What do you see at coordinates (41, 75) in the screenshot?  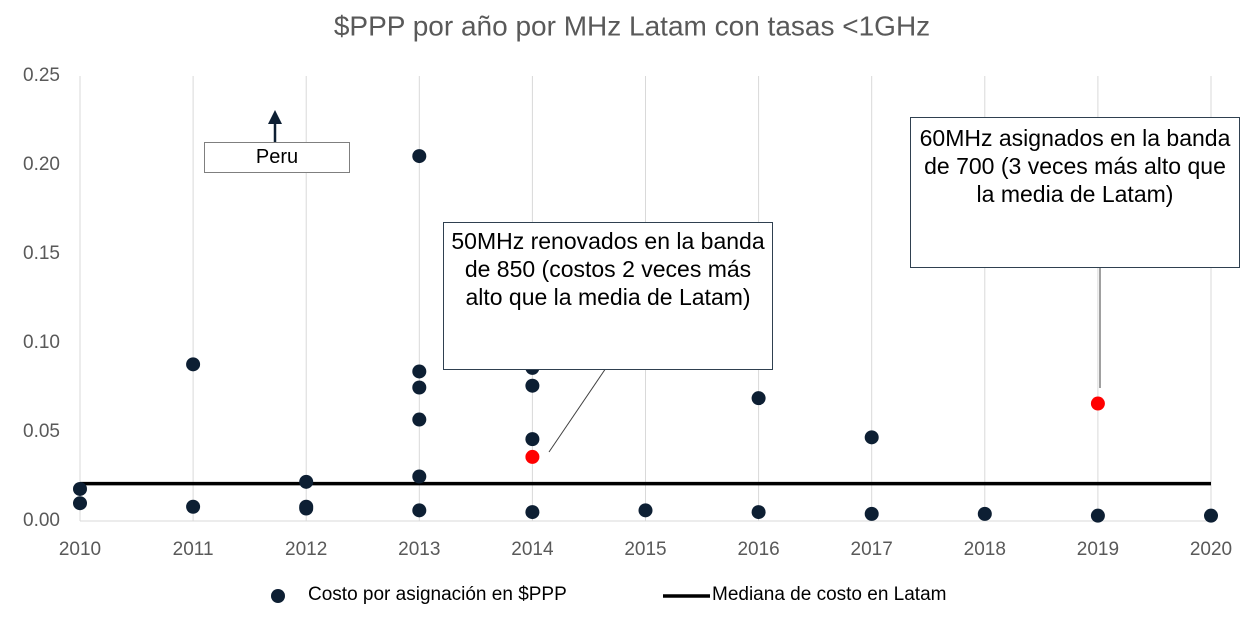 I see `y-tick-label: 0.25` at bounding box center [41, 75].